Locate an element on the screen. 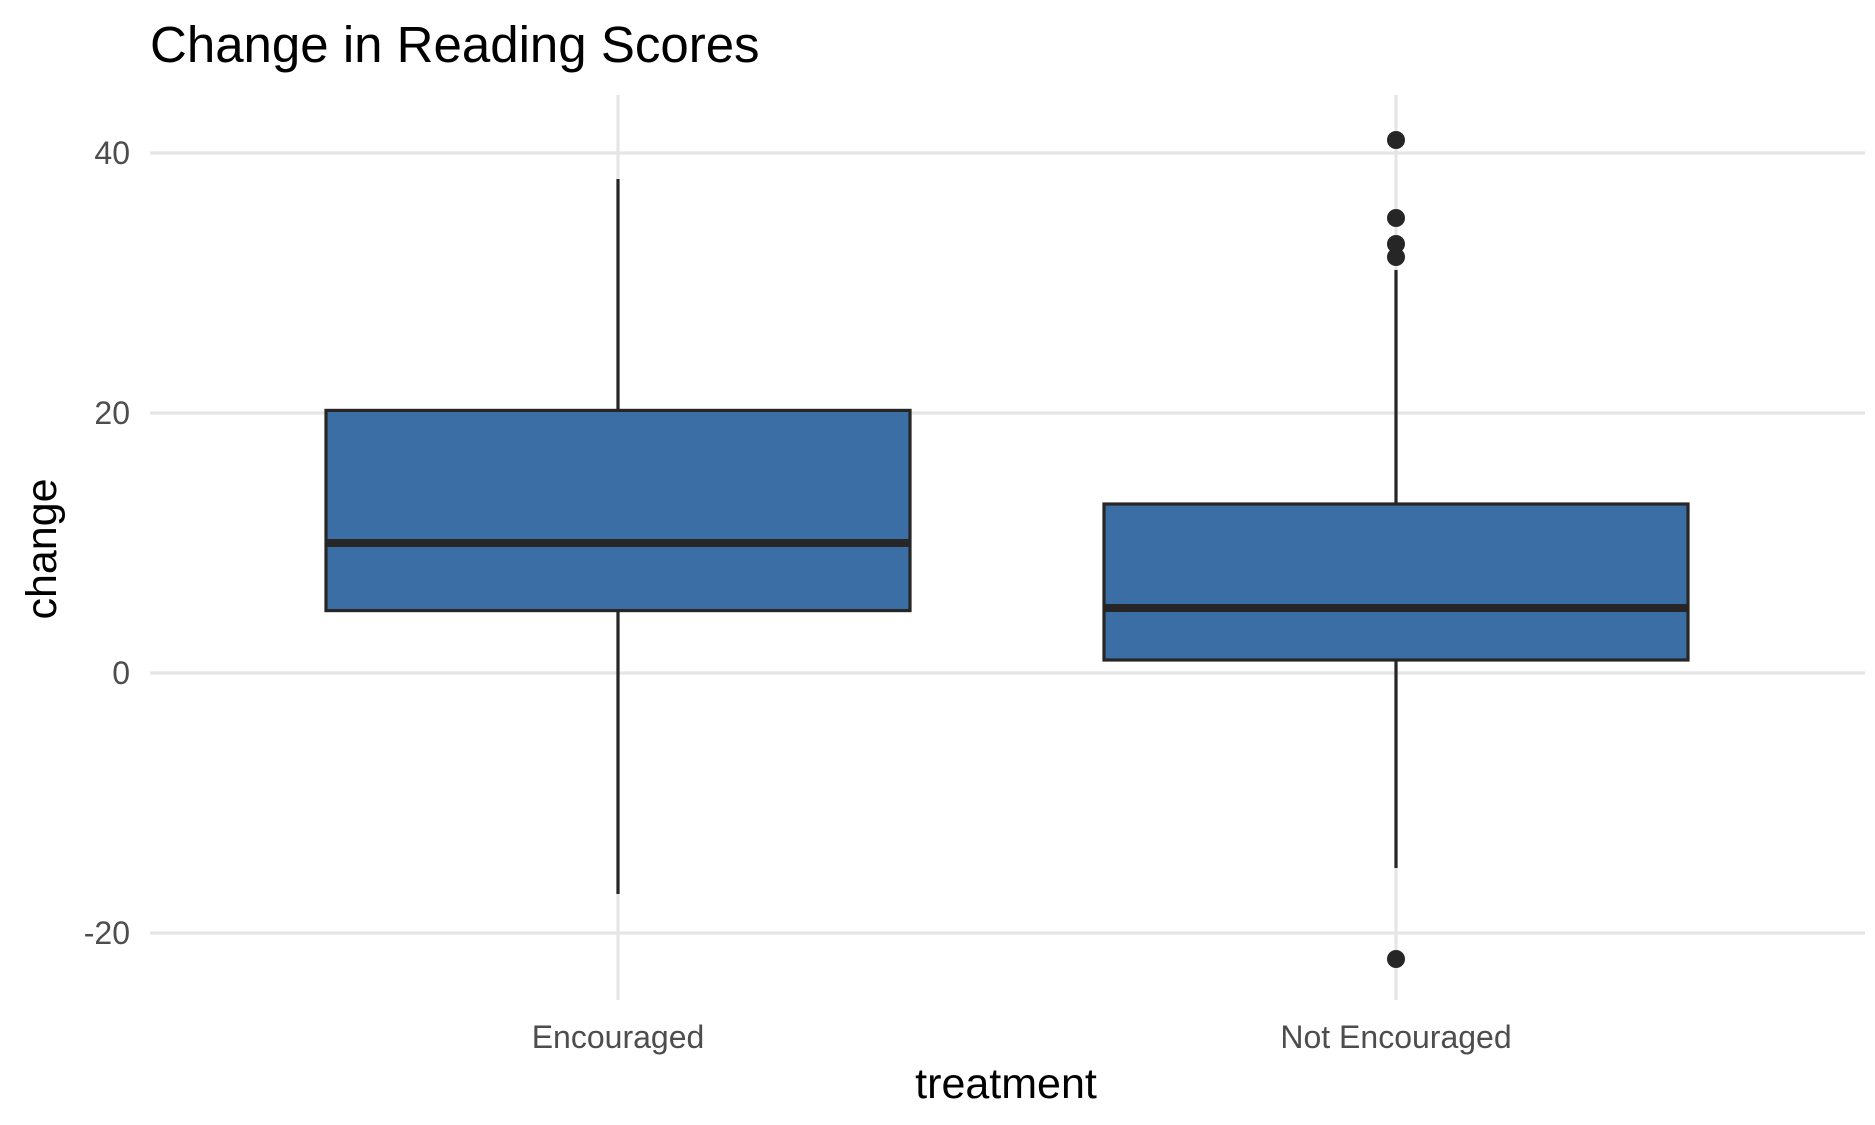  x-tick-label: Not Encouraged is located at coordinates (1395, 1037).